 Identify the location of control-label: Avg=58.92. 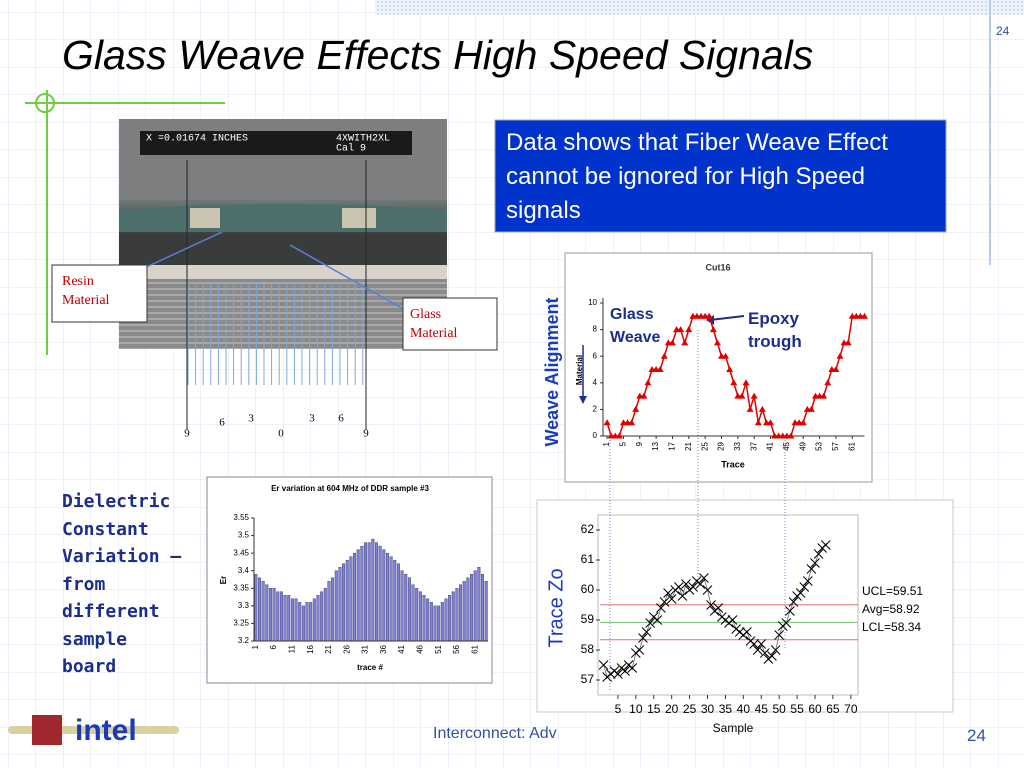
(891, 609).